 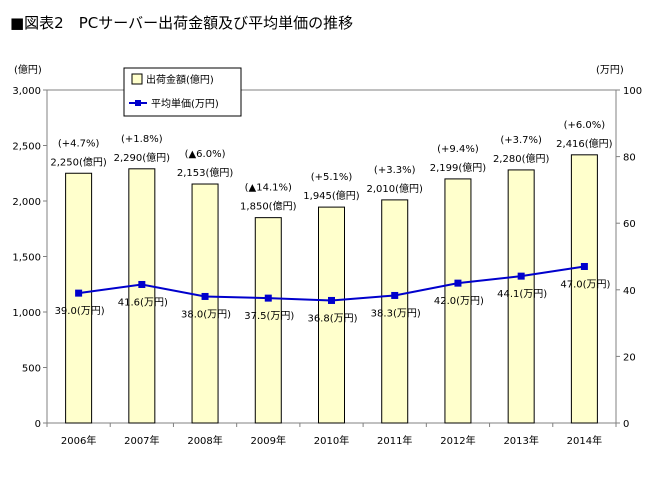 What do you see at coordinates (610, 70) in the screenshot?
I see `right-axis-unit: (万円)` at bounding box center [610, 70].